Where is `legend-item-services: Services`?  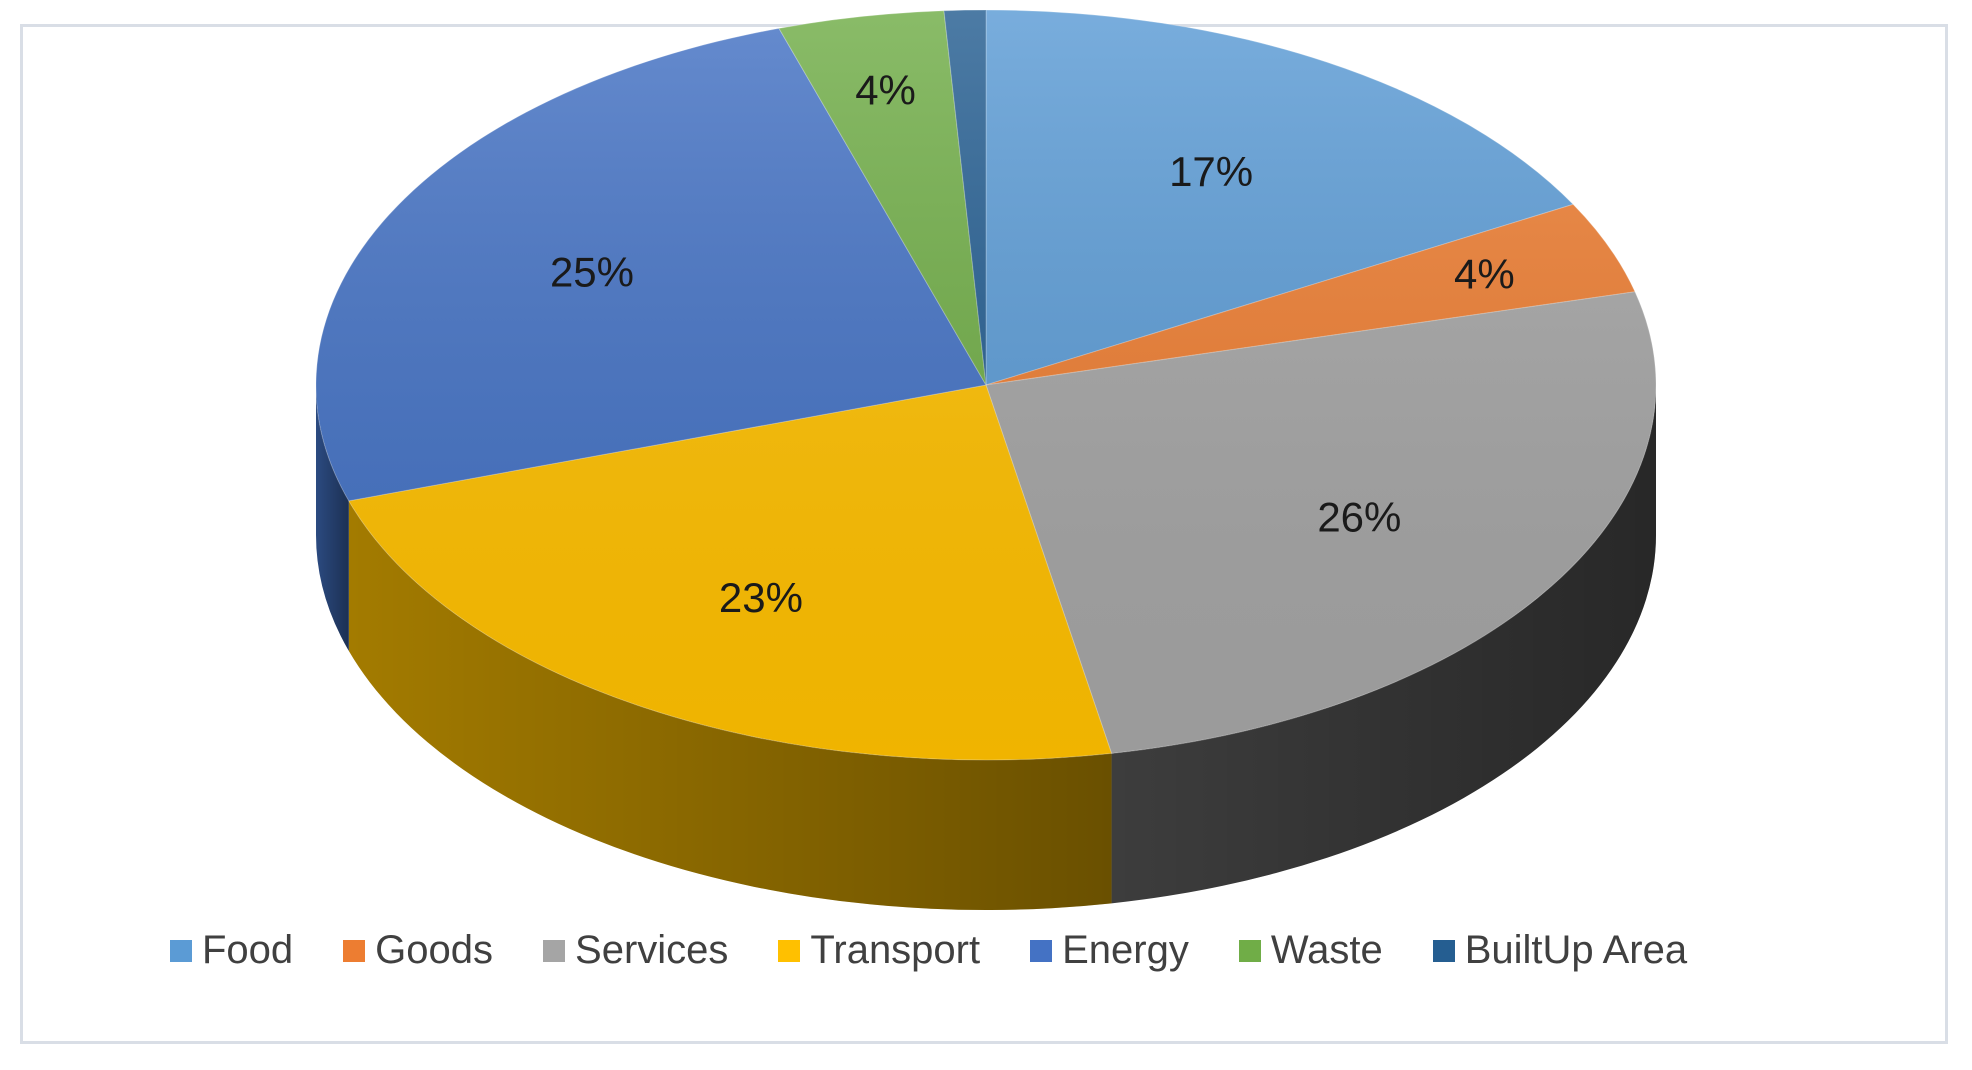
legend-item-services: Services is located at coordinates (635, 950).